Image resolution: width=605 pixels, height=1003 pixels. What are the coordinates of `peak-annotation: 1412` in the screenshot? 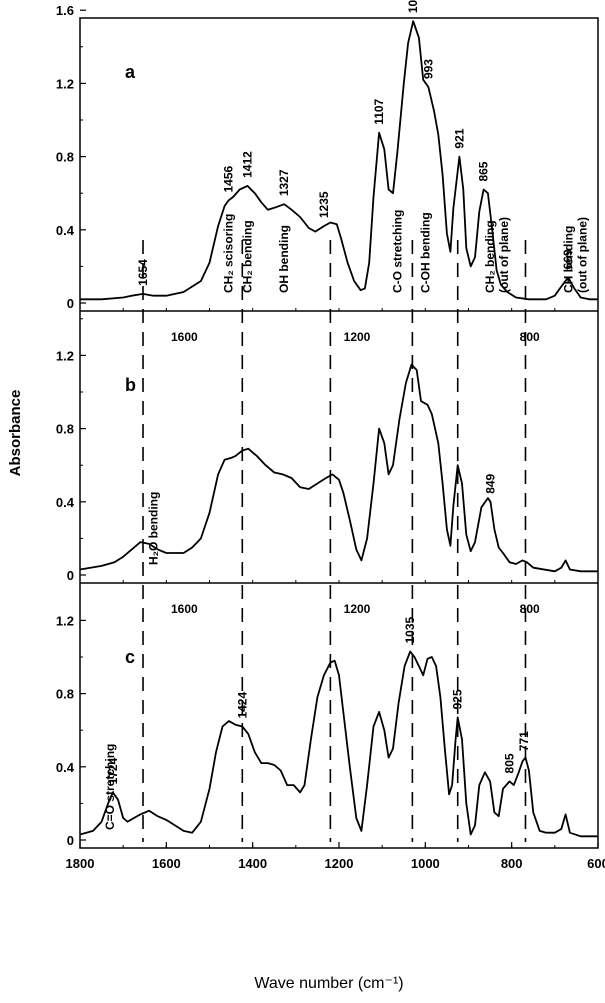 It's located at (247, 164).